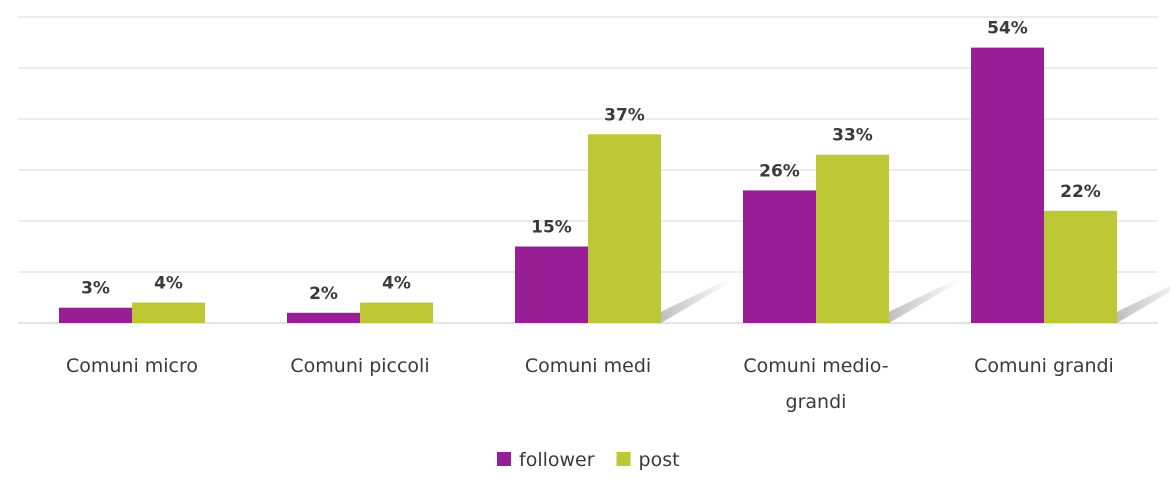  Describe the element at coordinates (623, 459) in the screenshot. I see `legend-swatch-post` at that location.